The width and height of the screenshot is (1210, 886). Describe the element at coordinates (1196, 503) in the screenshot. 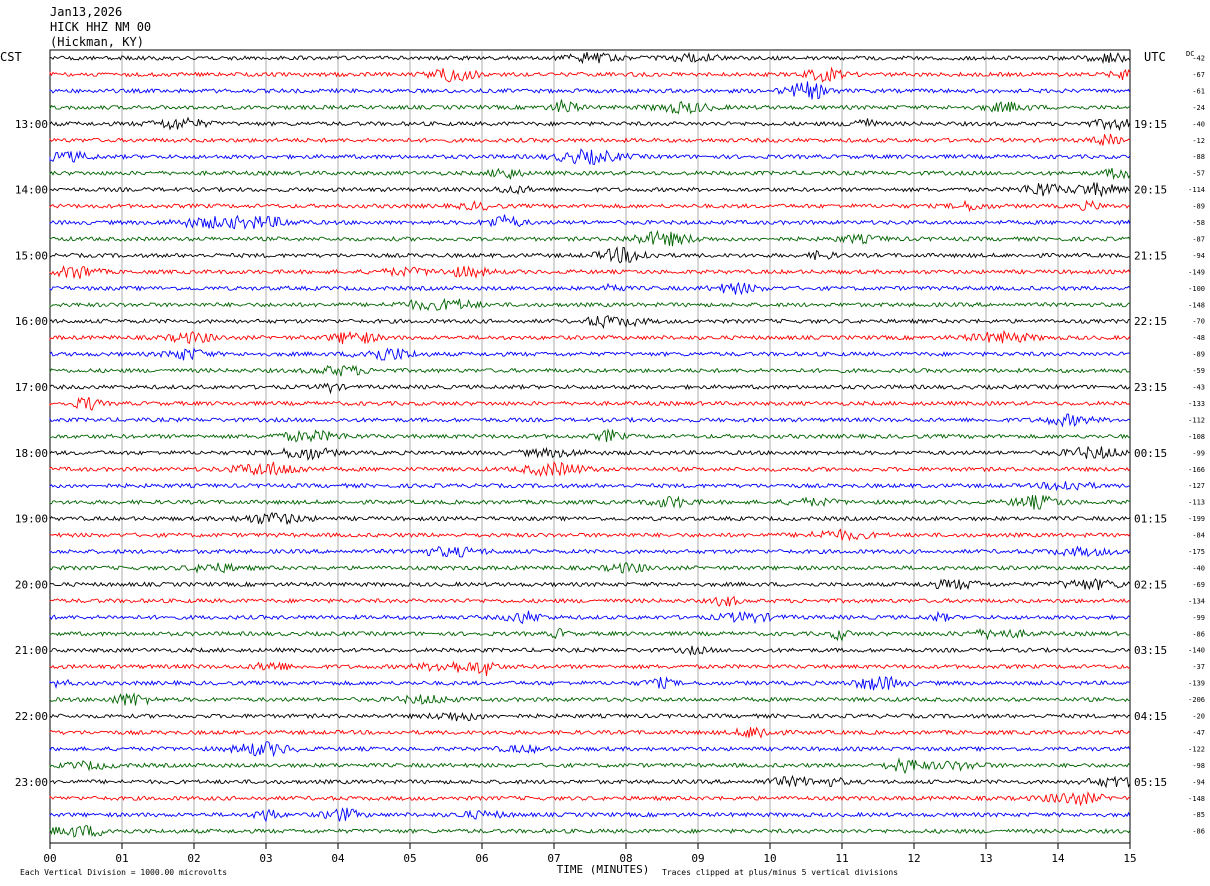

I see `dc-offset-value: -113` at that location.